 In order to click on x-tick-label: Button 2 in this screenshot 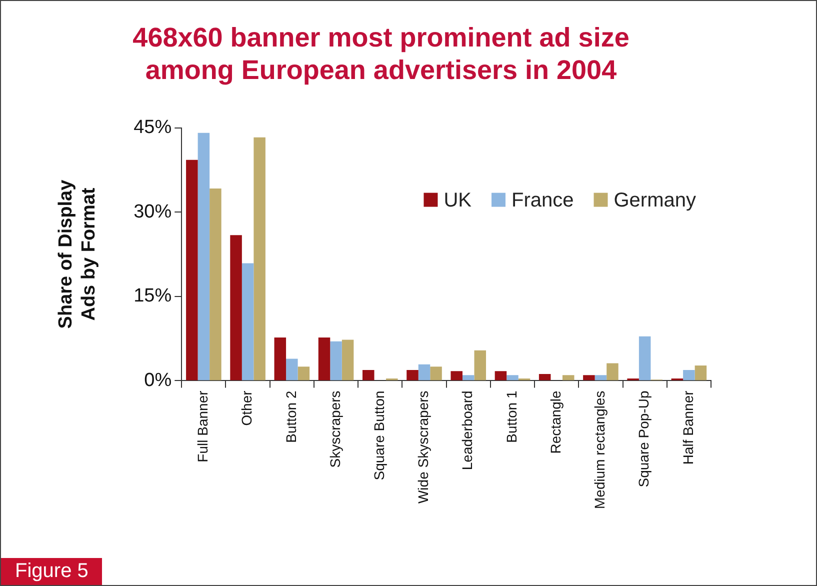, I will do `click(290, 416)`.